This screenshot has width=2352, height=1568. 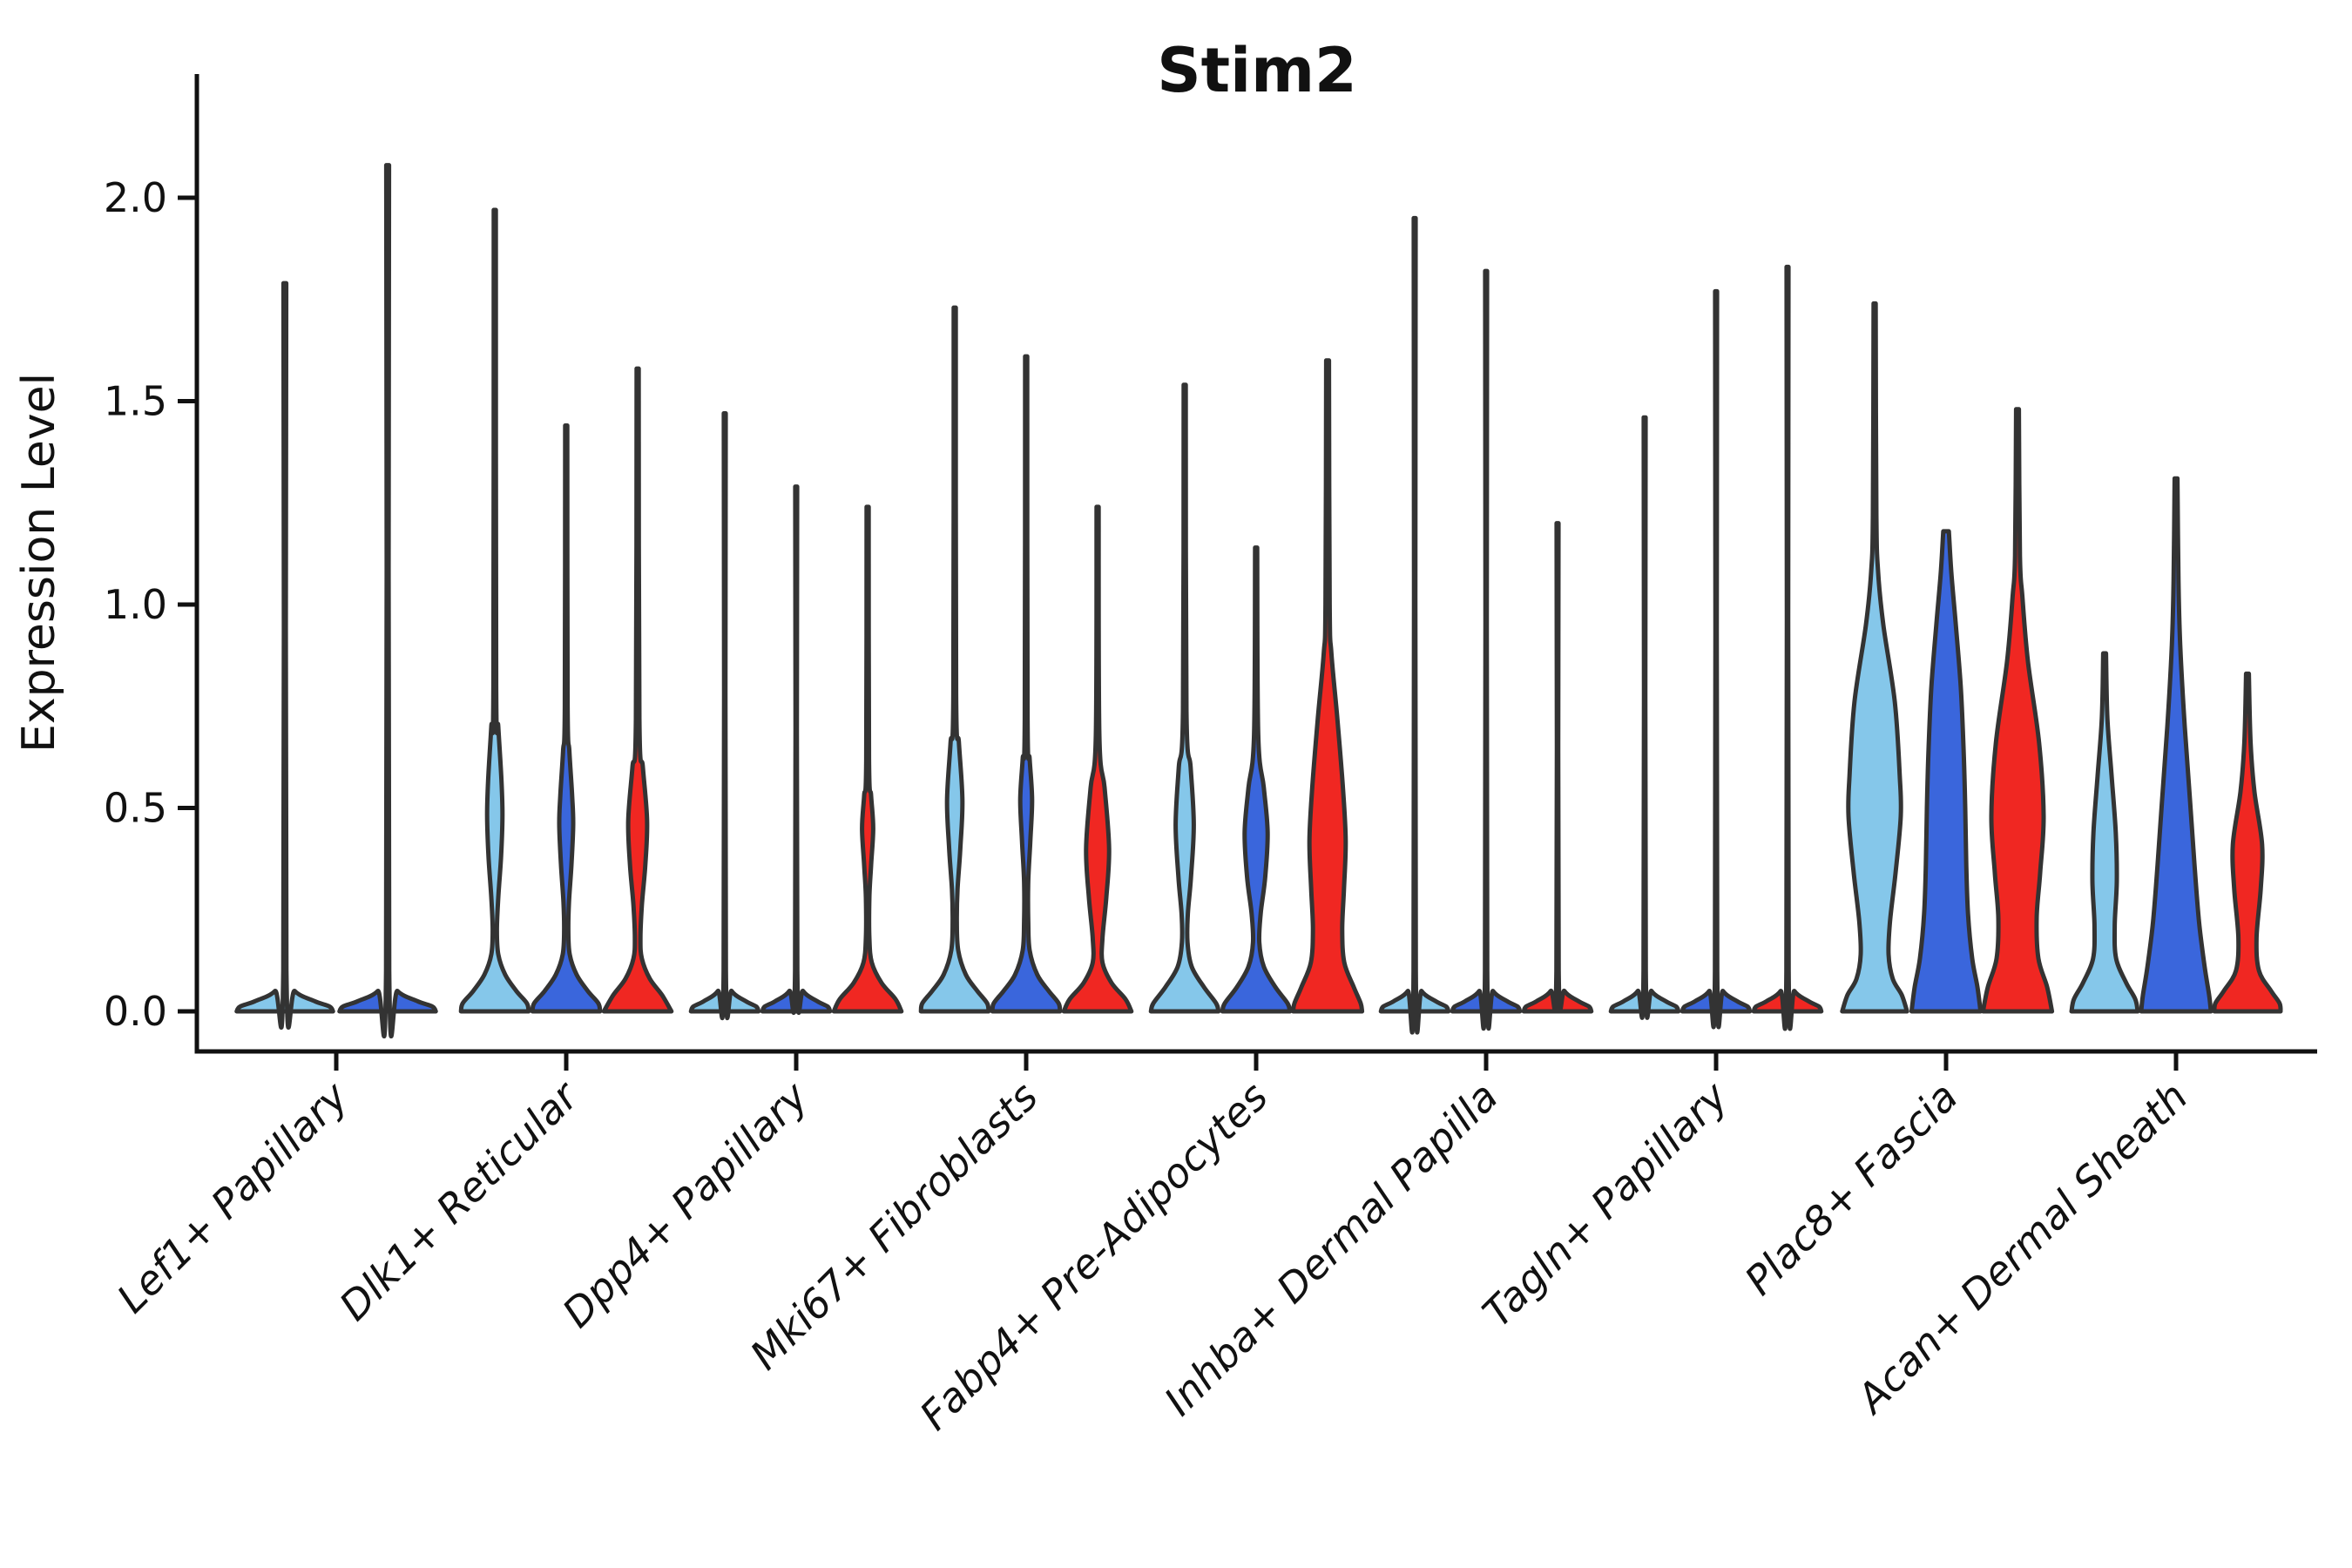 I want to click on y-tick-label: 0.0, so click(x=135, y=1012).